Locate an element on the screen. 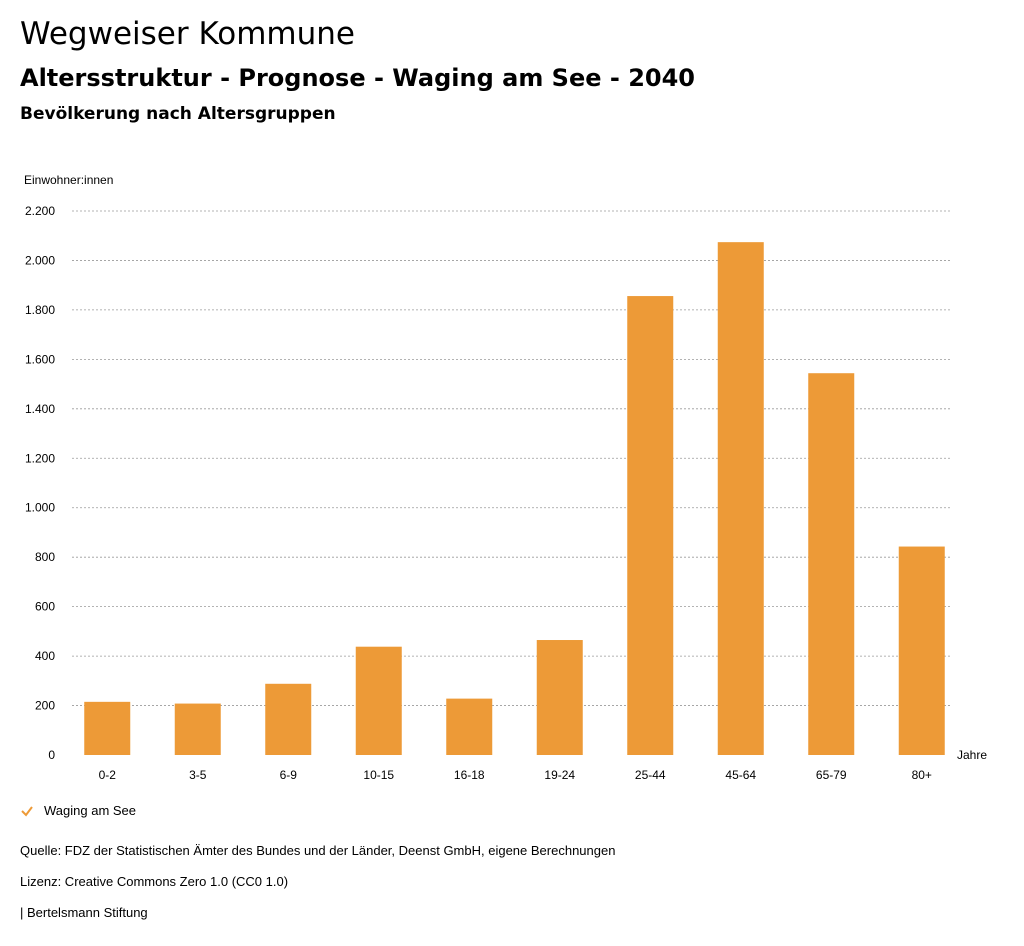 The height and width of the screenshot is (946, 1024). check-icon is located at coordinates (27, 811).